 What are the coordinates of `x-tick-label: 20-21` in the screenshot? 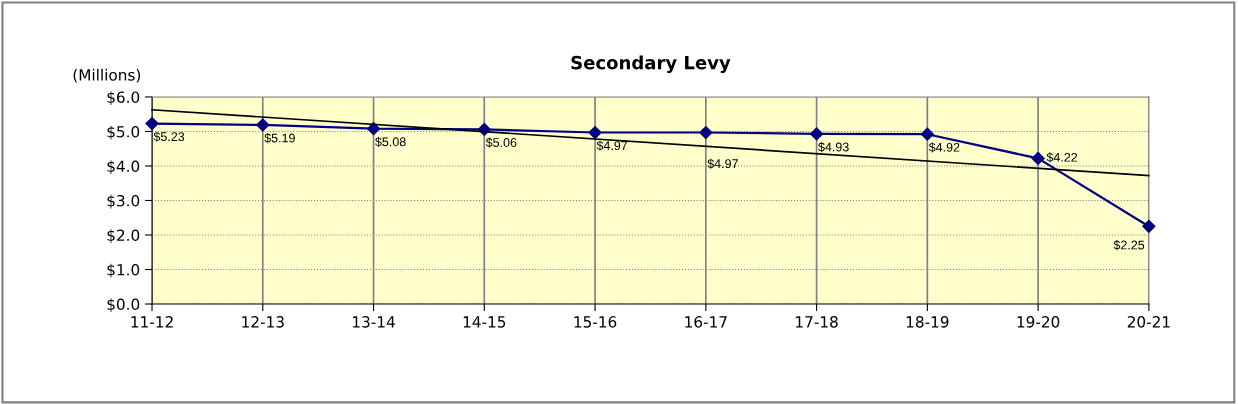 It's located at (1148, 322).